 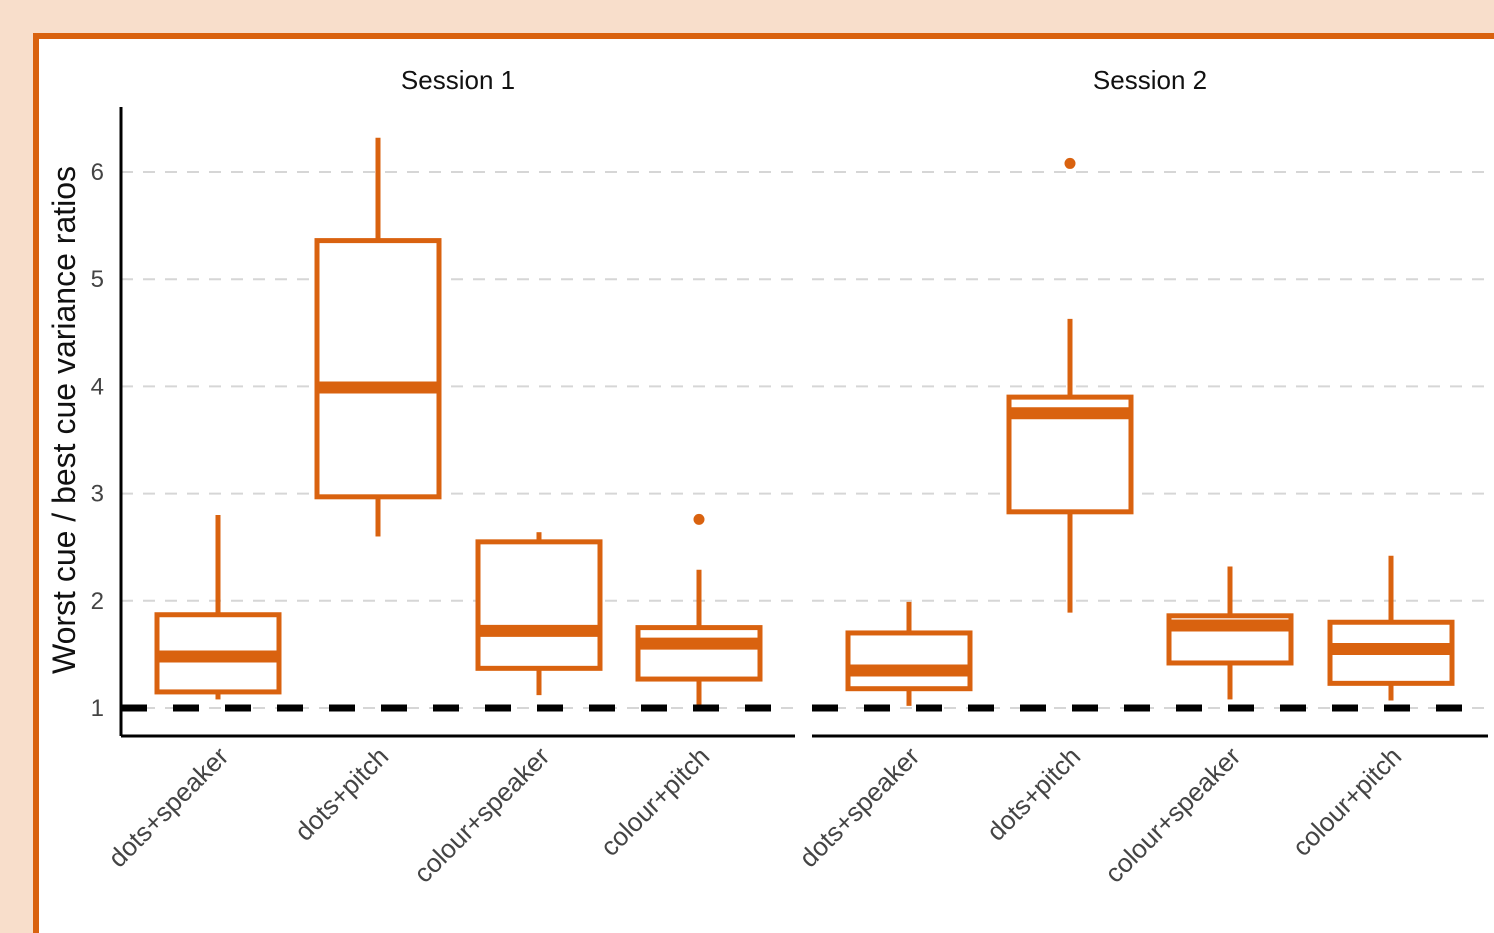 What do you see at coordinates (97, 601) in the screenshot?
I see `y-tick-label: 2` at bounding box center [97, 601].